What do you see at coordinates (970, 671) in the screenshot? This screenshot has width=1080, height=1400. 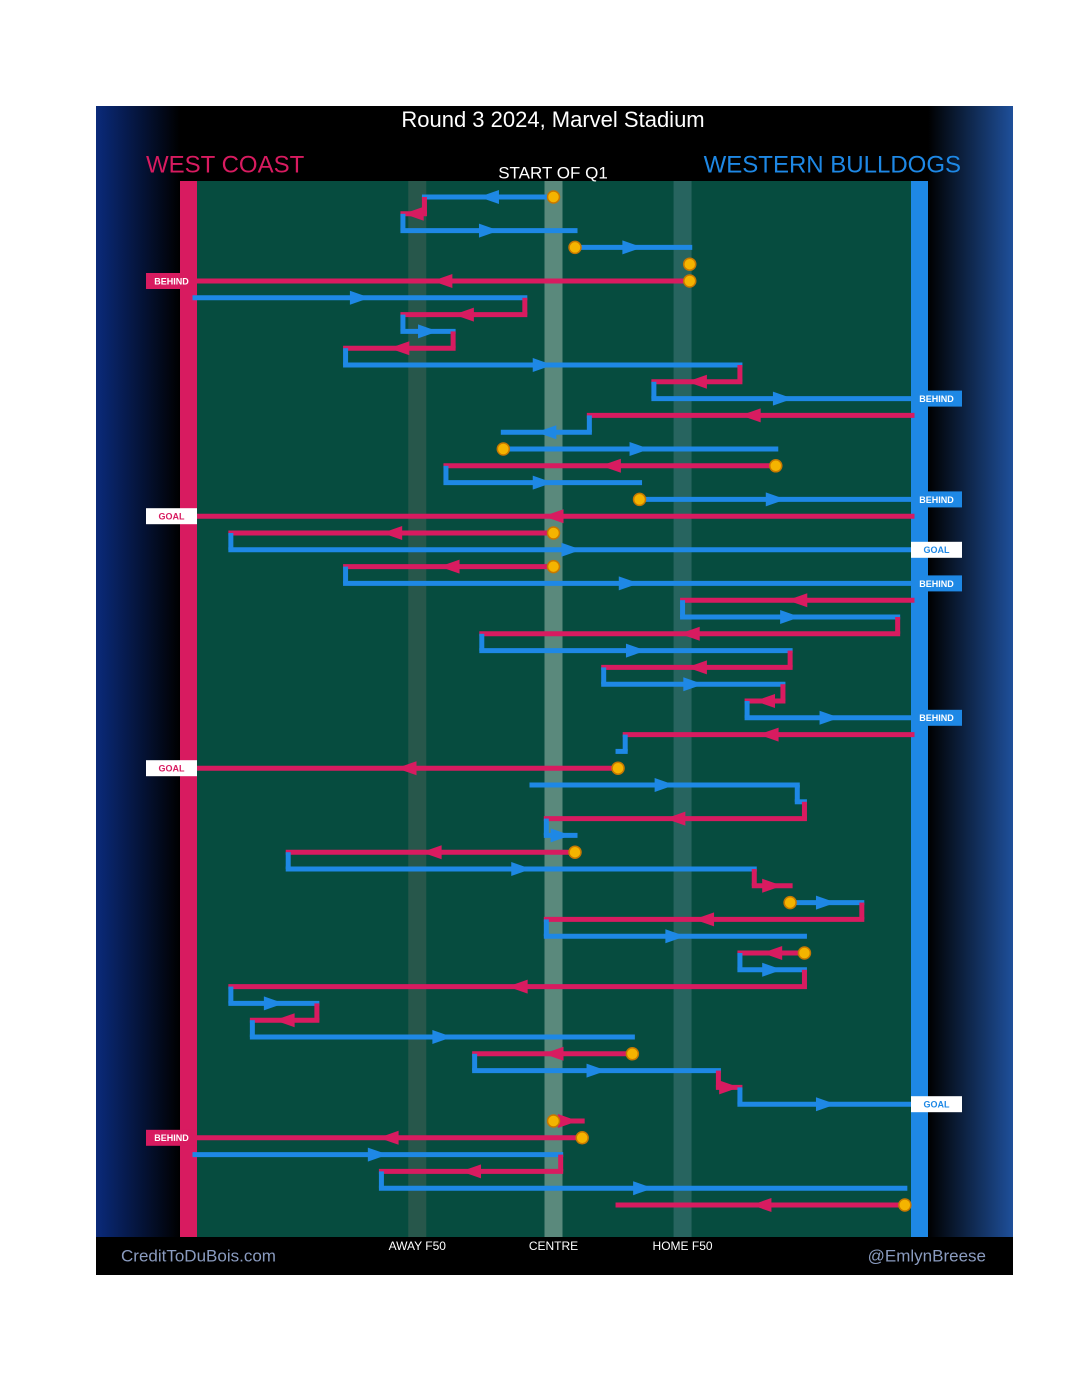 I see `right-side` at bounding box center [970, 671].